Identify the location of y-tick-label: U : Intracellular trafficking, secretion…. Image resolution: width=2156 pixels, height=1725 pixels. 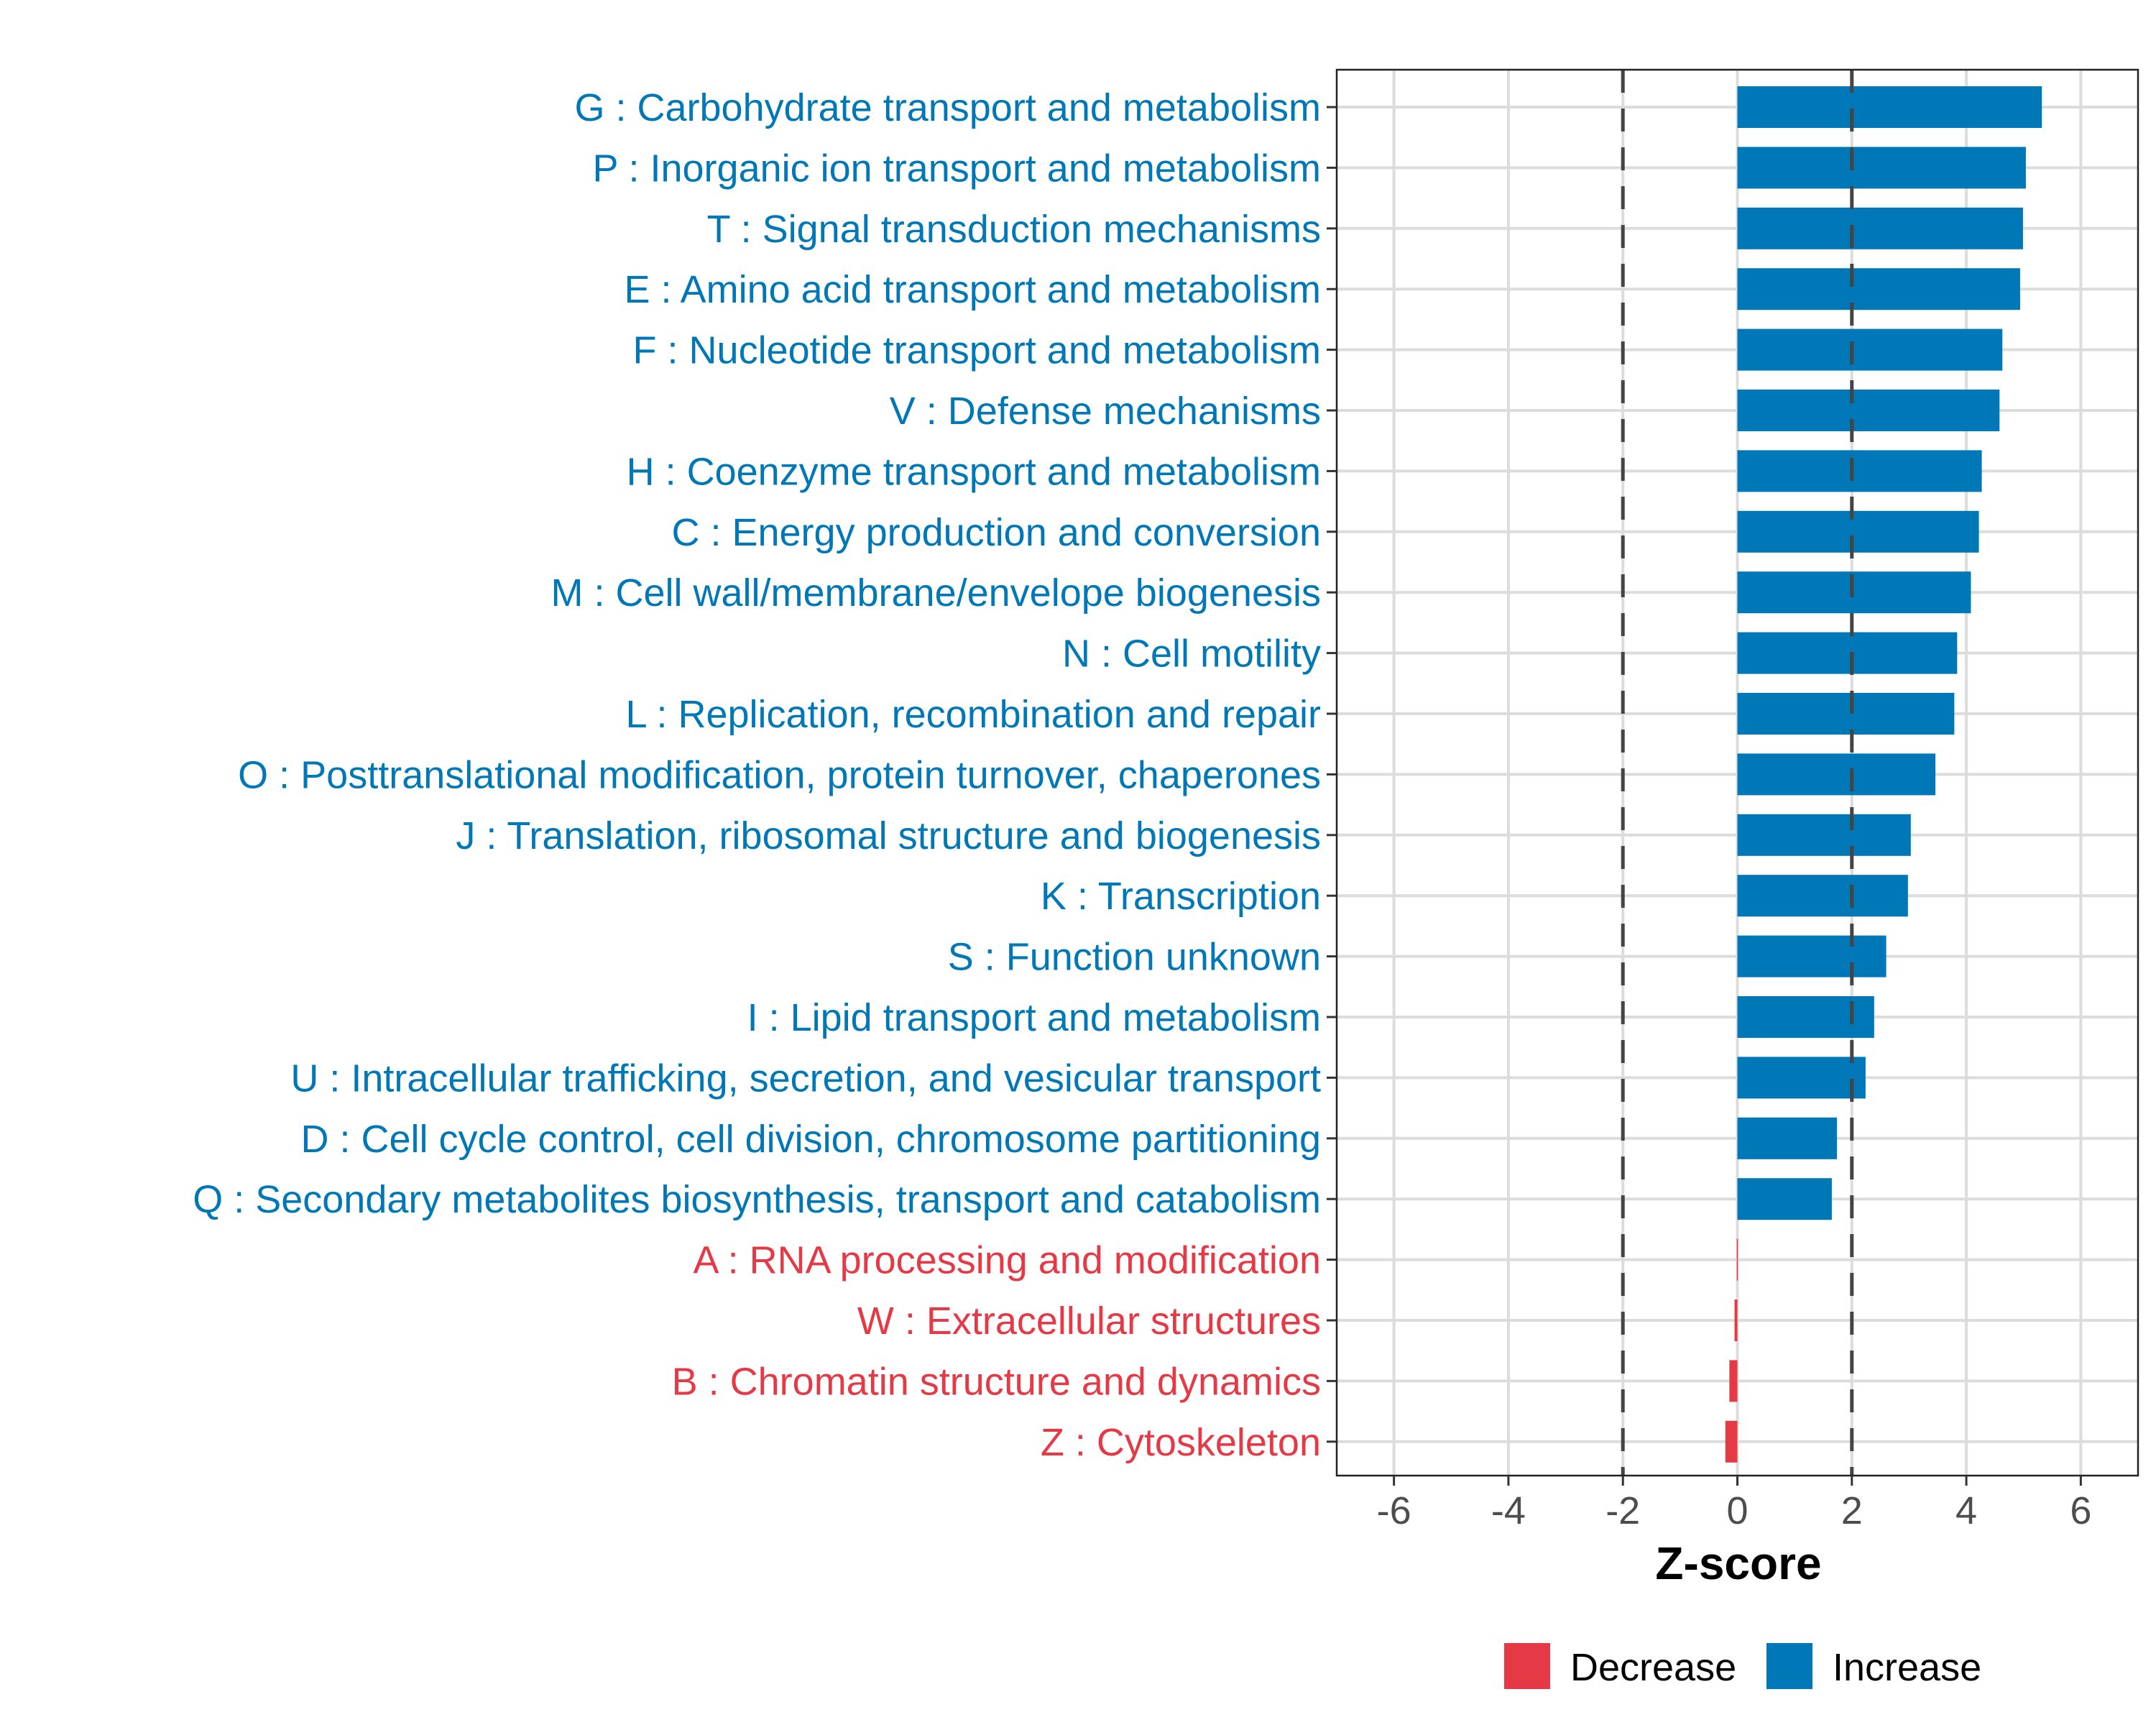
(805, 1078).